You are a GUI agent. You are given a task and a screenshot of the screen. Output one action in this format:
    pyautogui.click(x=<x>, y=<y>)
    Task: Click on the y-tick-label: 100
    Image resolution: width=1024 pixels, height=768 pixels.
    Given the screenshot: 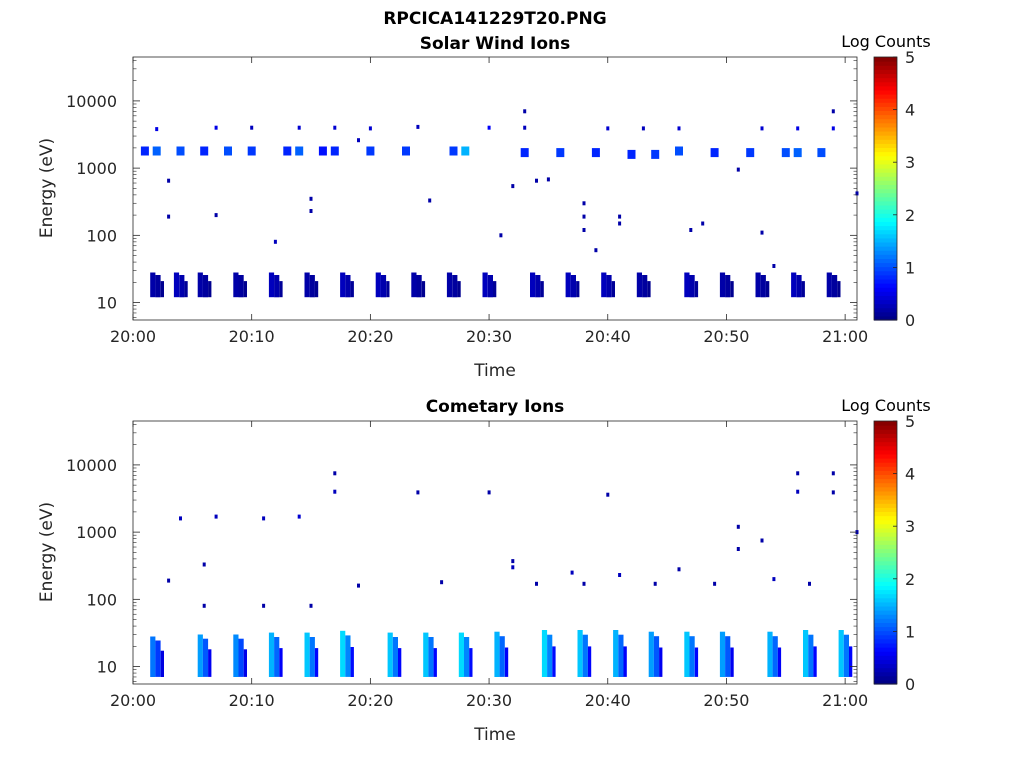 What is the action you would take?
    pyautogui.click(x=101, y=235)
    